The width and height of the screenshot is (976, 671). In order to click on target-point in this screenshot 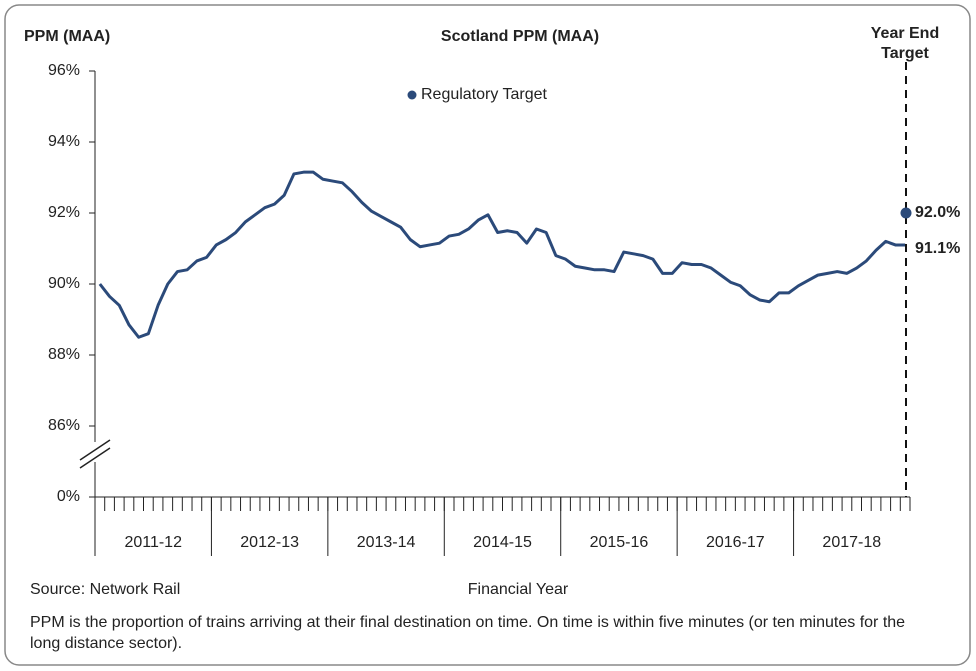, I will do `click(906, 213)`.